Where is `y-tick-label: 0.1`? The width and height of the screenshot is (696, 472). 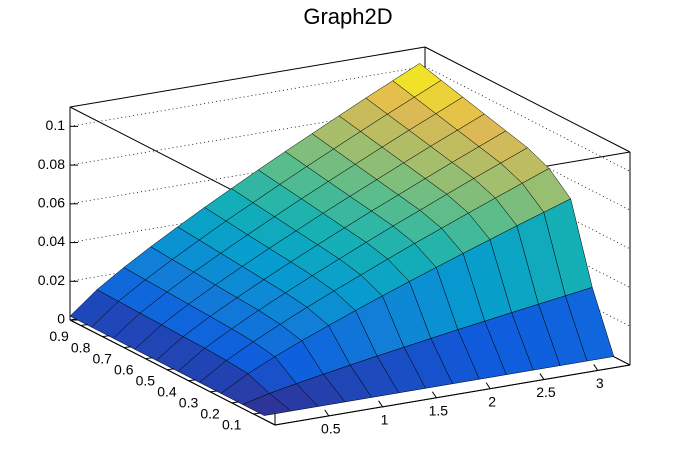
y-tick-label: 0.1 is located at coordinates (232, 425).